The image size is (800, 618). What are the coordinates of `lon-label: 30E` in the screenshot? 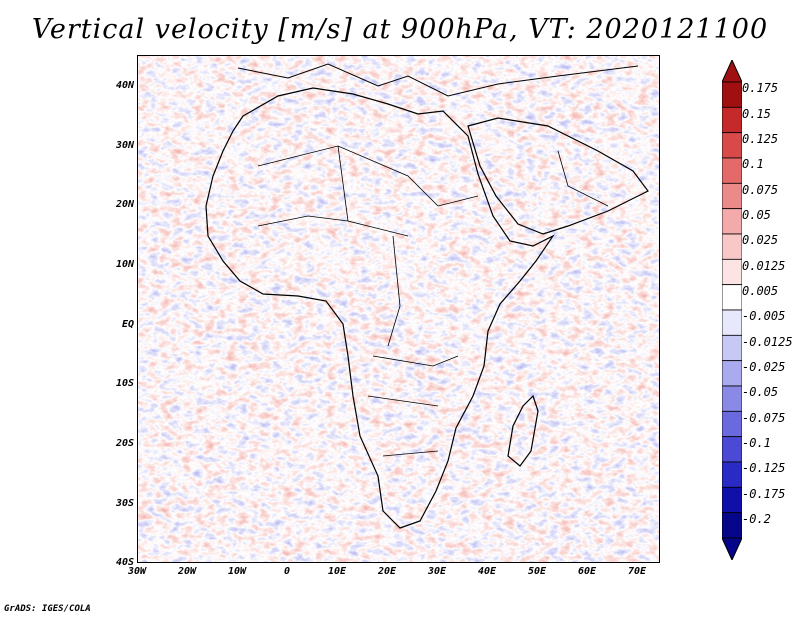 It's located at (437, 571).